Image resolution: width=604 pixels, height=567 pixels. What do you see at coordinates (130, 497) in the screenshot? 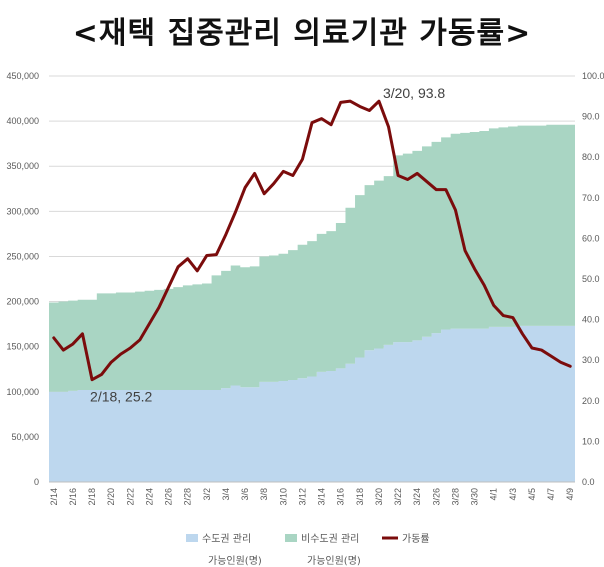
I see `x-tick-label: 2/22` at bounding box center [130, 497].